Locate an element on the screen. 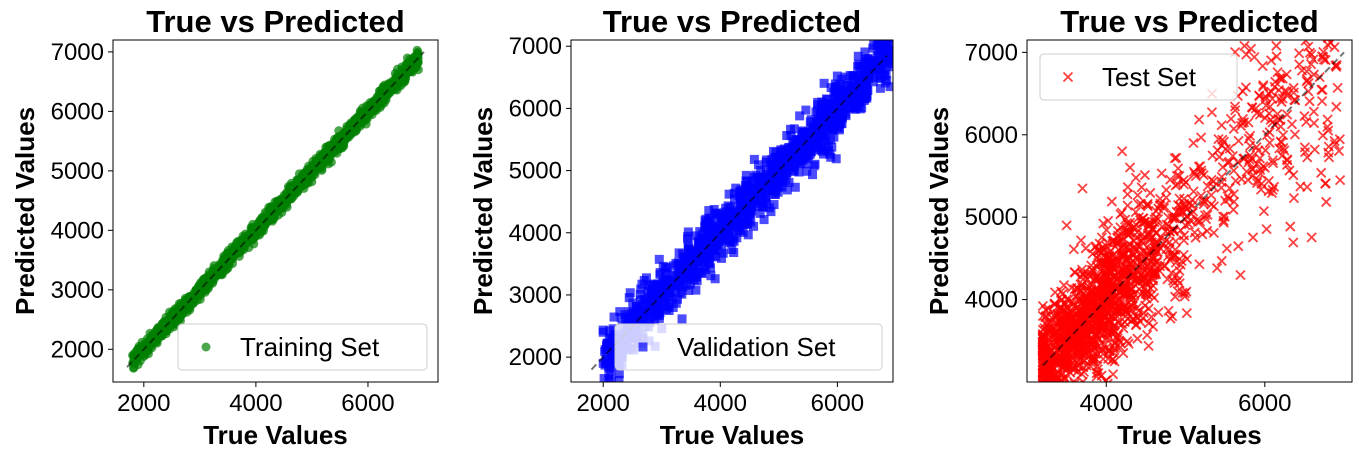 The width and height of the screenshot is (1359, 459). y-tick-label: 2000 is located at coordinates (77, 349).